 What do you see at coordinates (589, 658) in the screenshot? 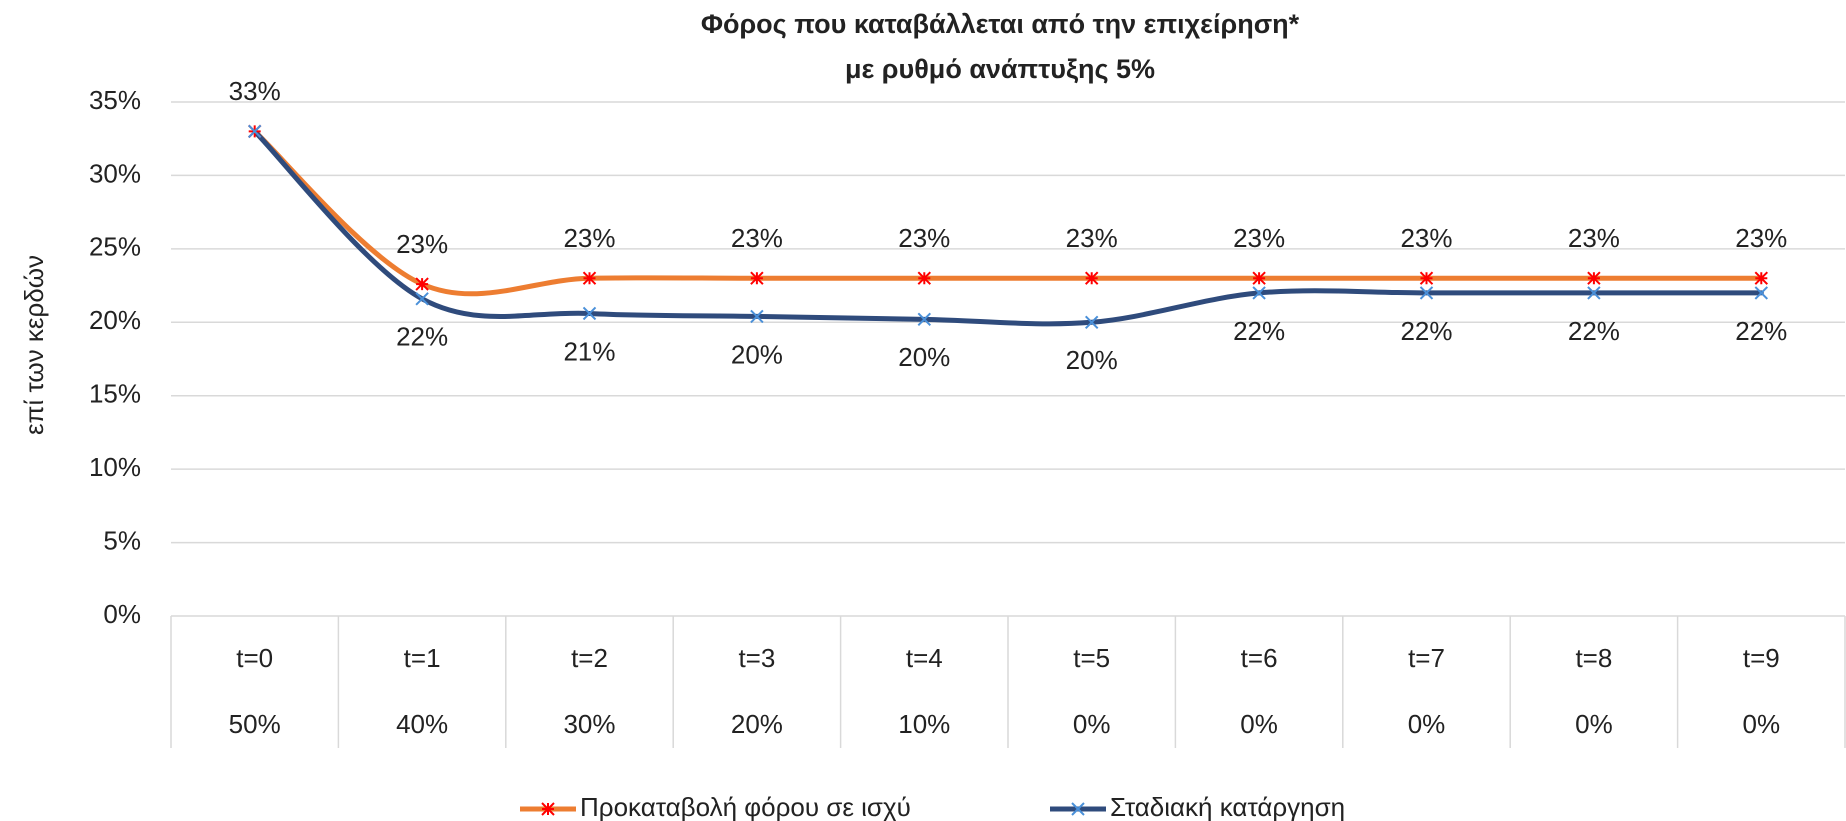
I see `x-tick-label: t=2` at bounding box center [589, 658].